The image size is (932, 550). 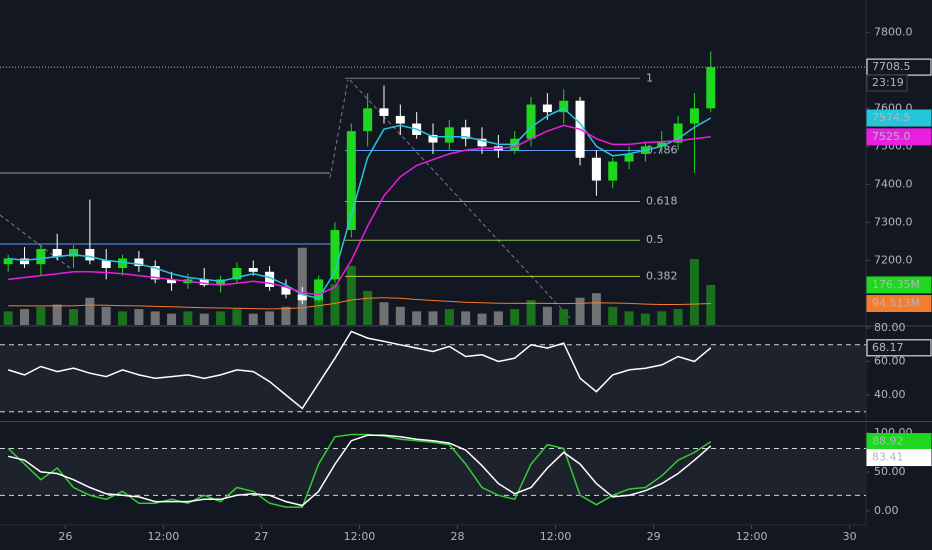 I want to click on fib-label: 0.618, so click(x=662, y=200).